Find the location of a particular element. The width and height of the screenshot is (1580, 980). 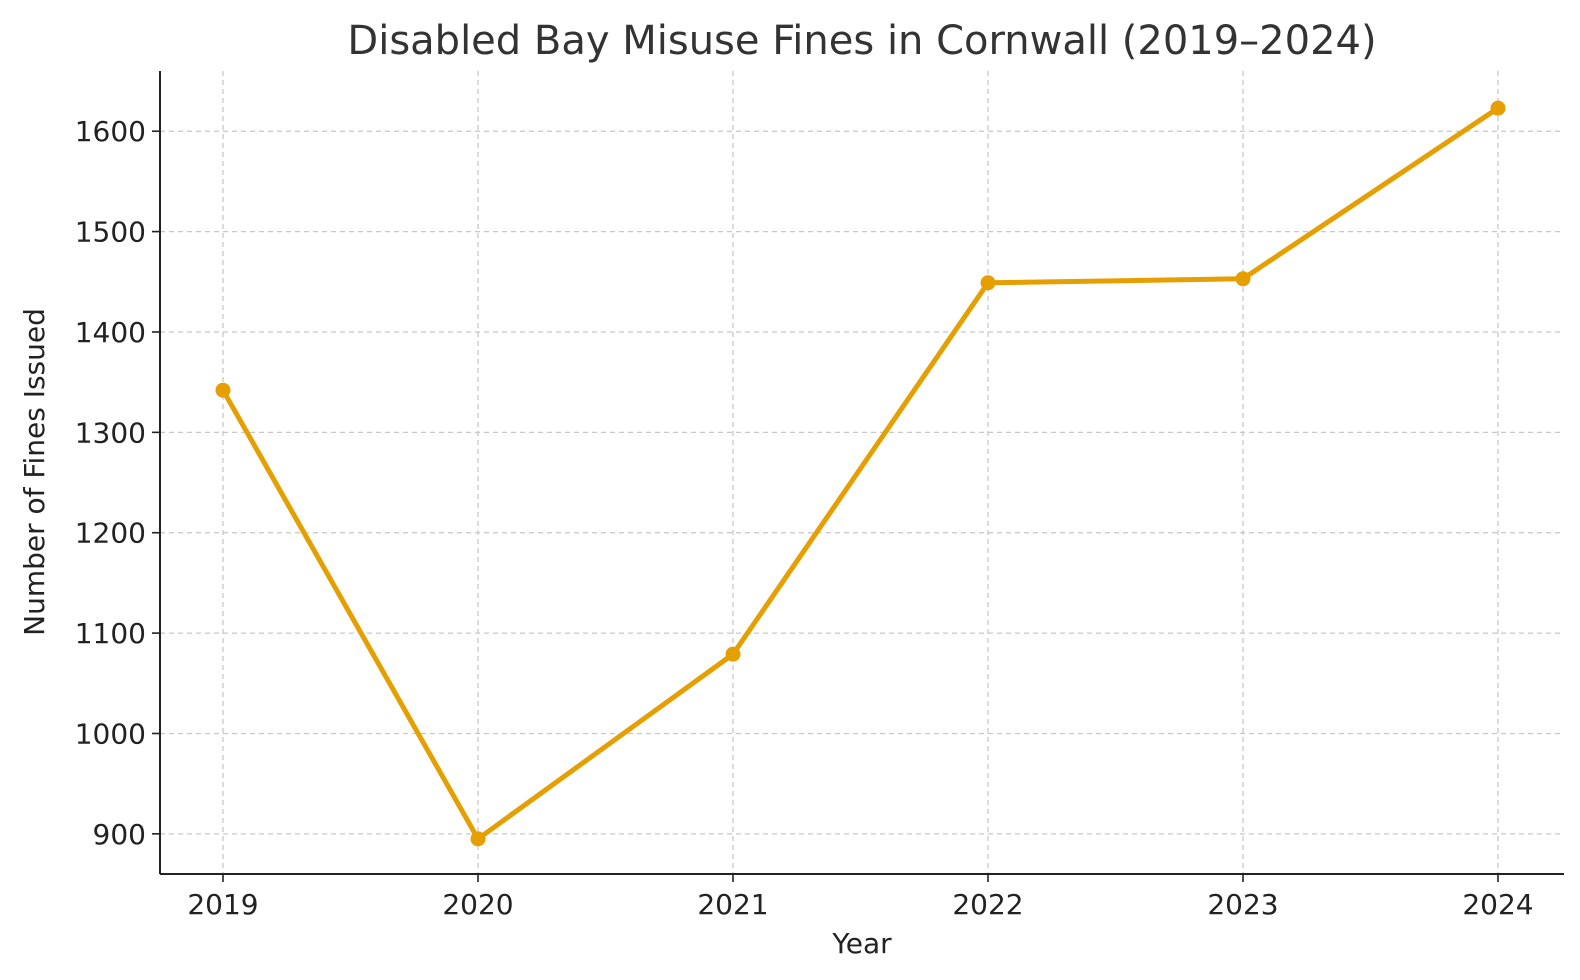

y-tick-label: 1200 is located at coordinates (110, 533).